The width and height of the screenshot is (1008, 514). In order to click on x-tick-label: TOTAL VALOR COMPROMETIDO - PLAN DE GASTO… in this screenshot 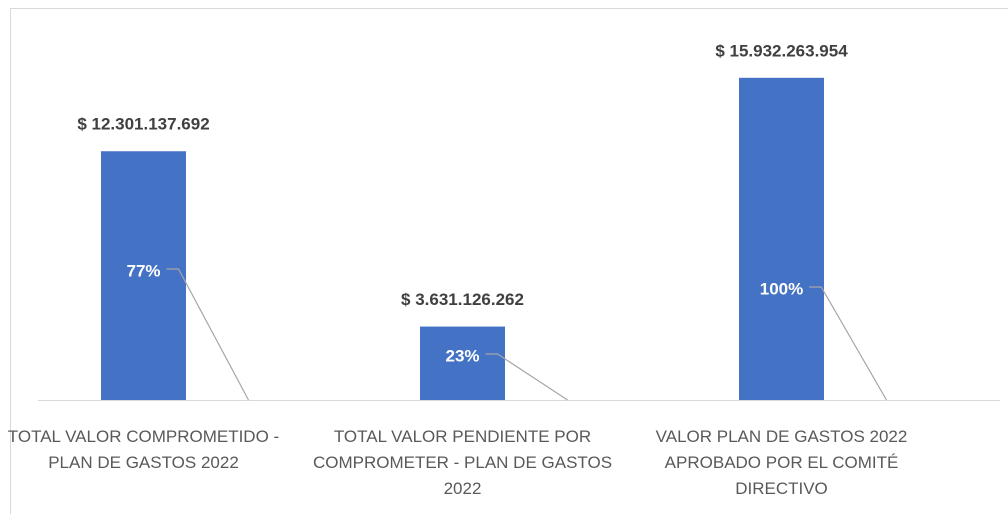, I will do `click(143, 449)`.